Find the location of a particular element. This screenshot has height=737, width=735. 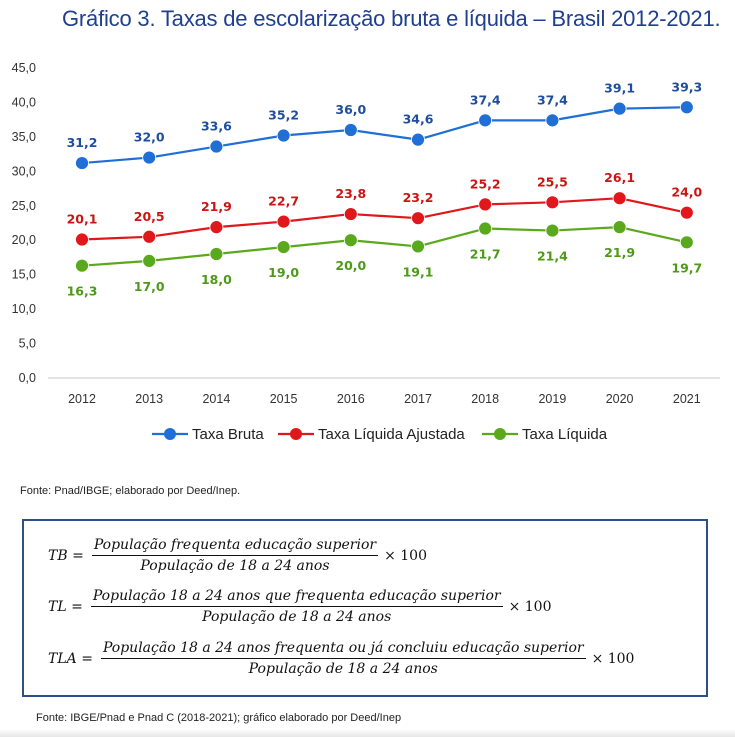

data-label: 35,2 is located at coordinates (283, 115).